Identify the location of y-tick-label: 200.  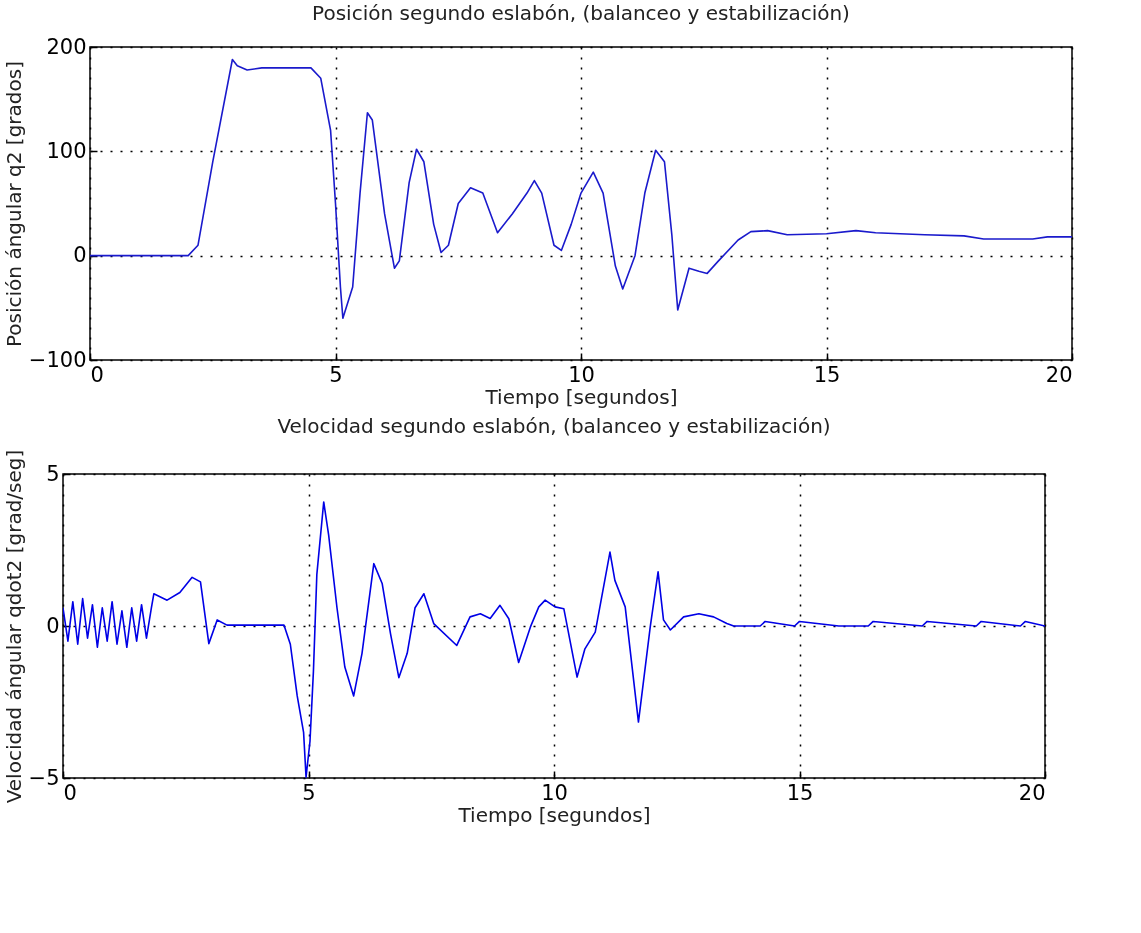
(66, 46).